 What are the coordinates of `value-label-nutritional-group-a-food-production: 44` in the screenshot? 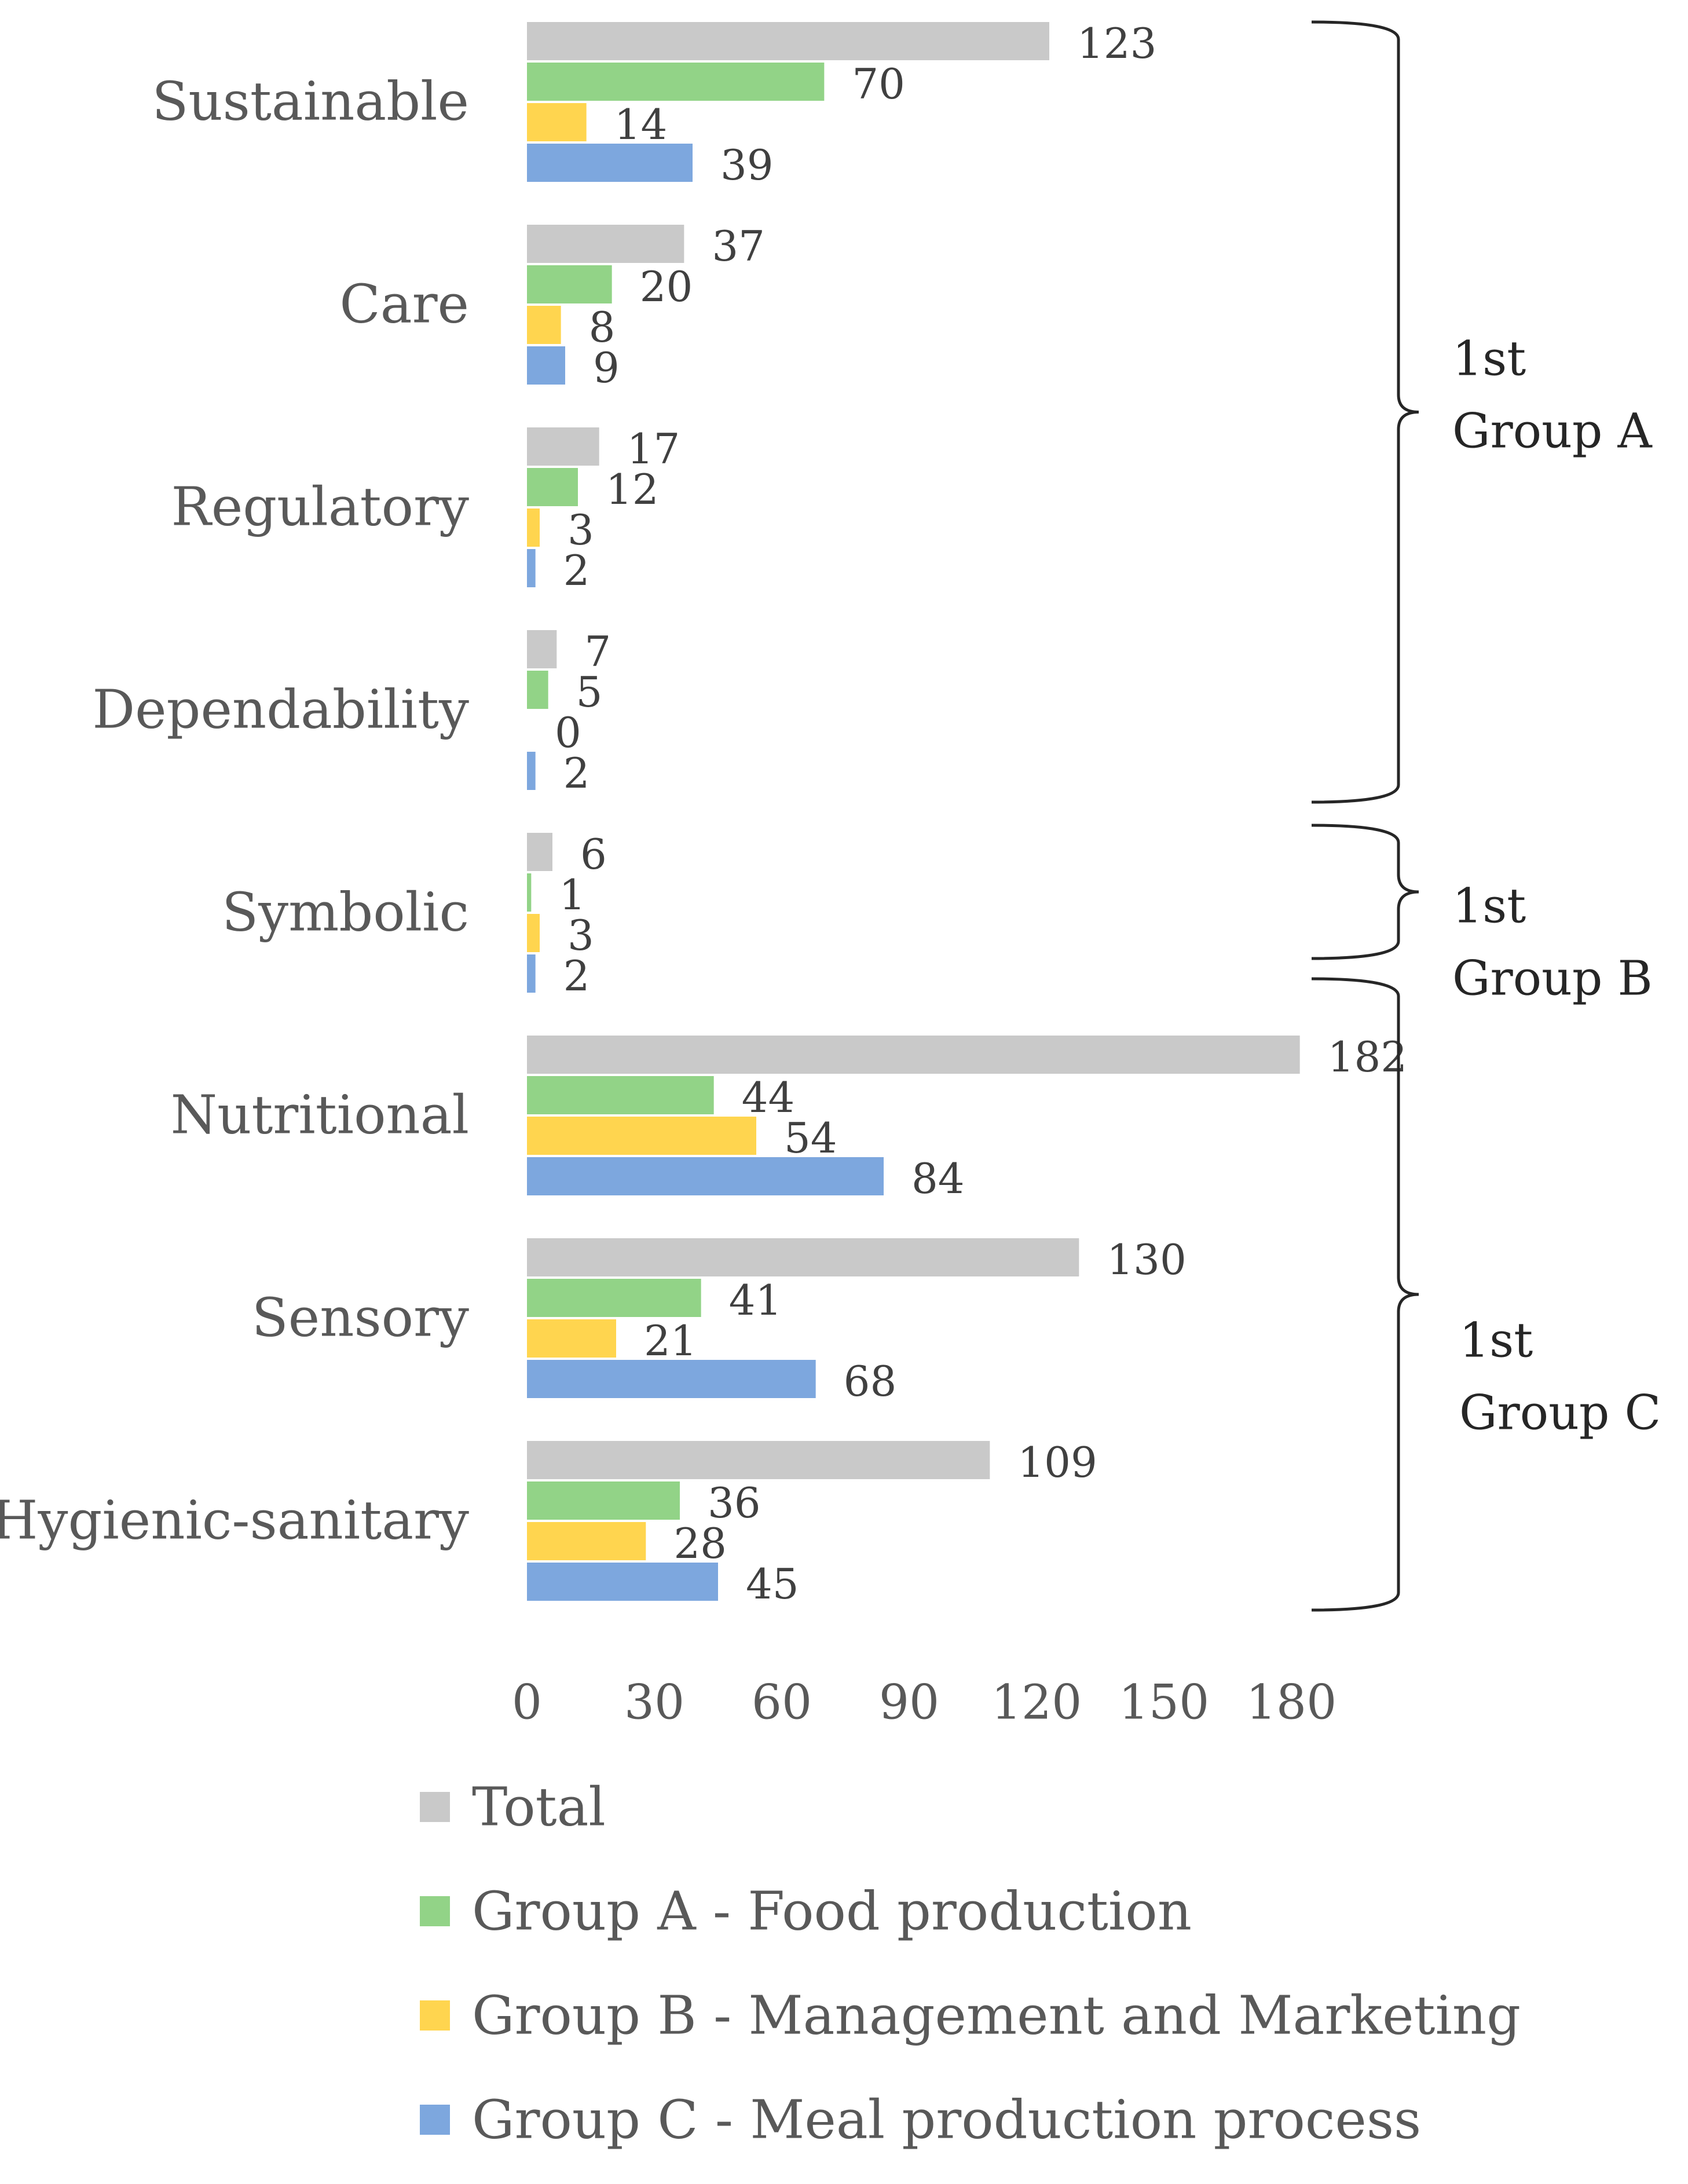 It's located at (768, 1097).